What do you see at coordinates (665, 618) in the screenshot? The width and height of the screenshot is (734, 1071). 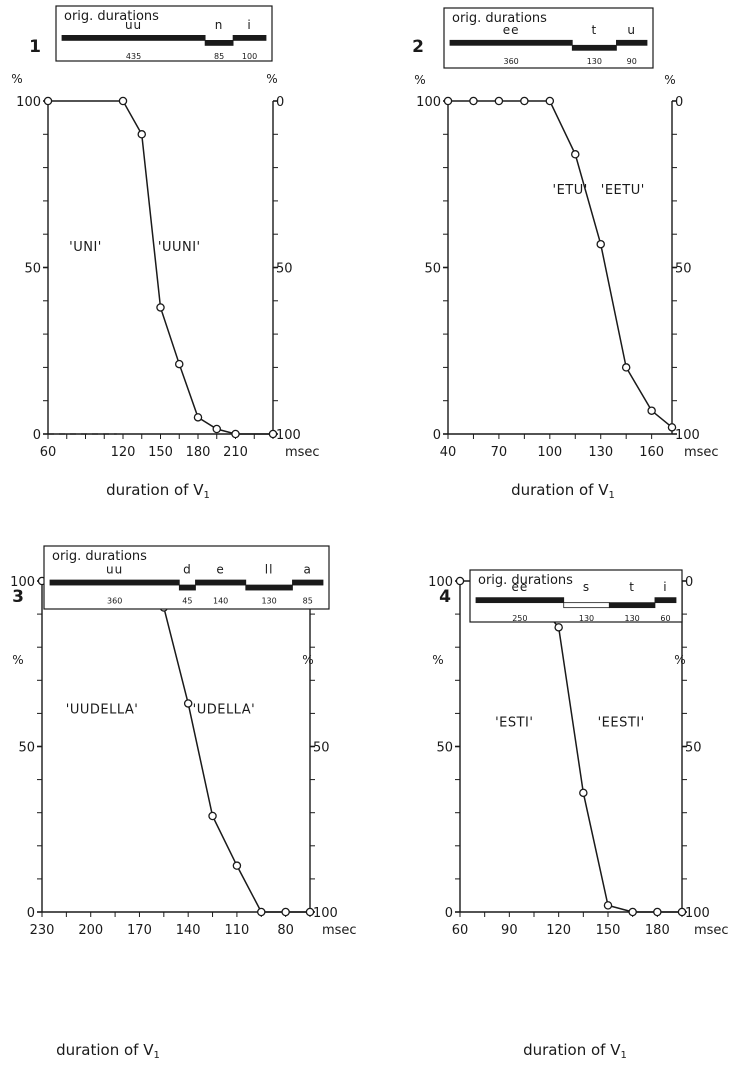 I see `segment-duration: 60` at bounding box center [665, 618].